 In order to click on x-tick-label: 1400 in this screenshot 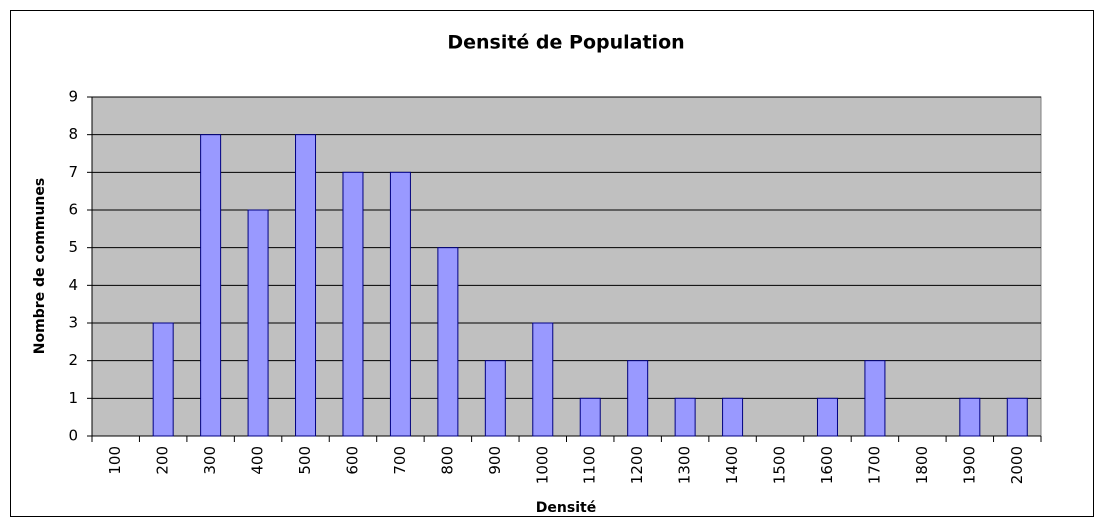, I will do `click(732, 465)`.